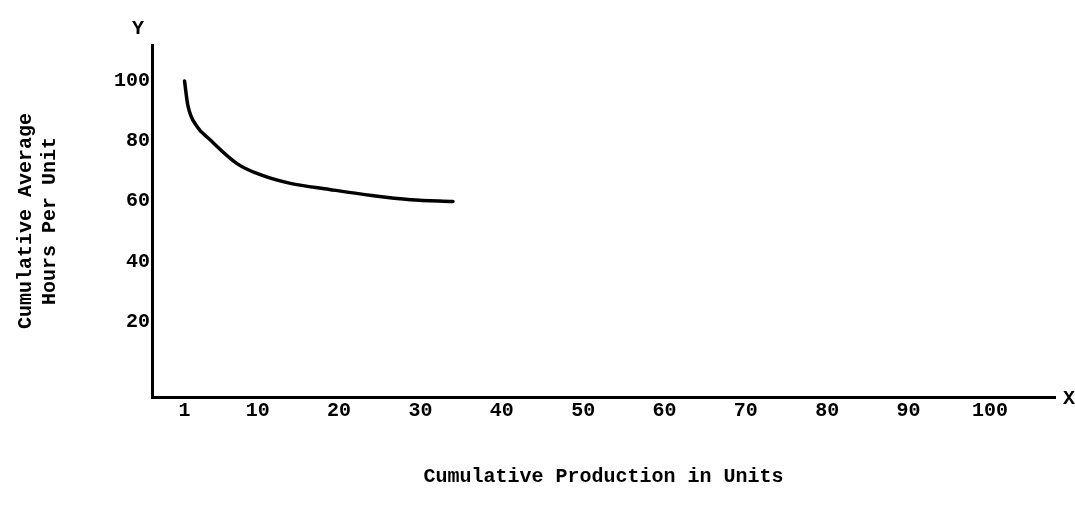 The width and height of the screenshot is (1075, 518). Describe the element at coordinates (583, 411) in the screenshot. I see `x-tick-label: 50` at that location.